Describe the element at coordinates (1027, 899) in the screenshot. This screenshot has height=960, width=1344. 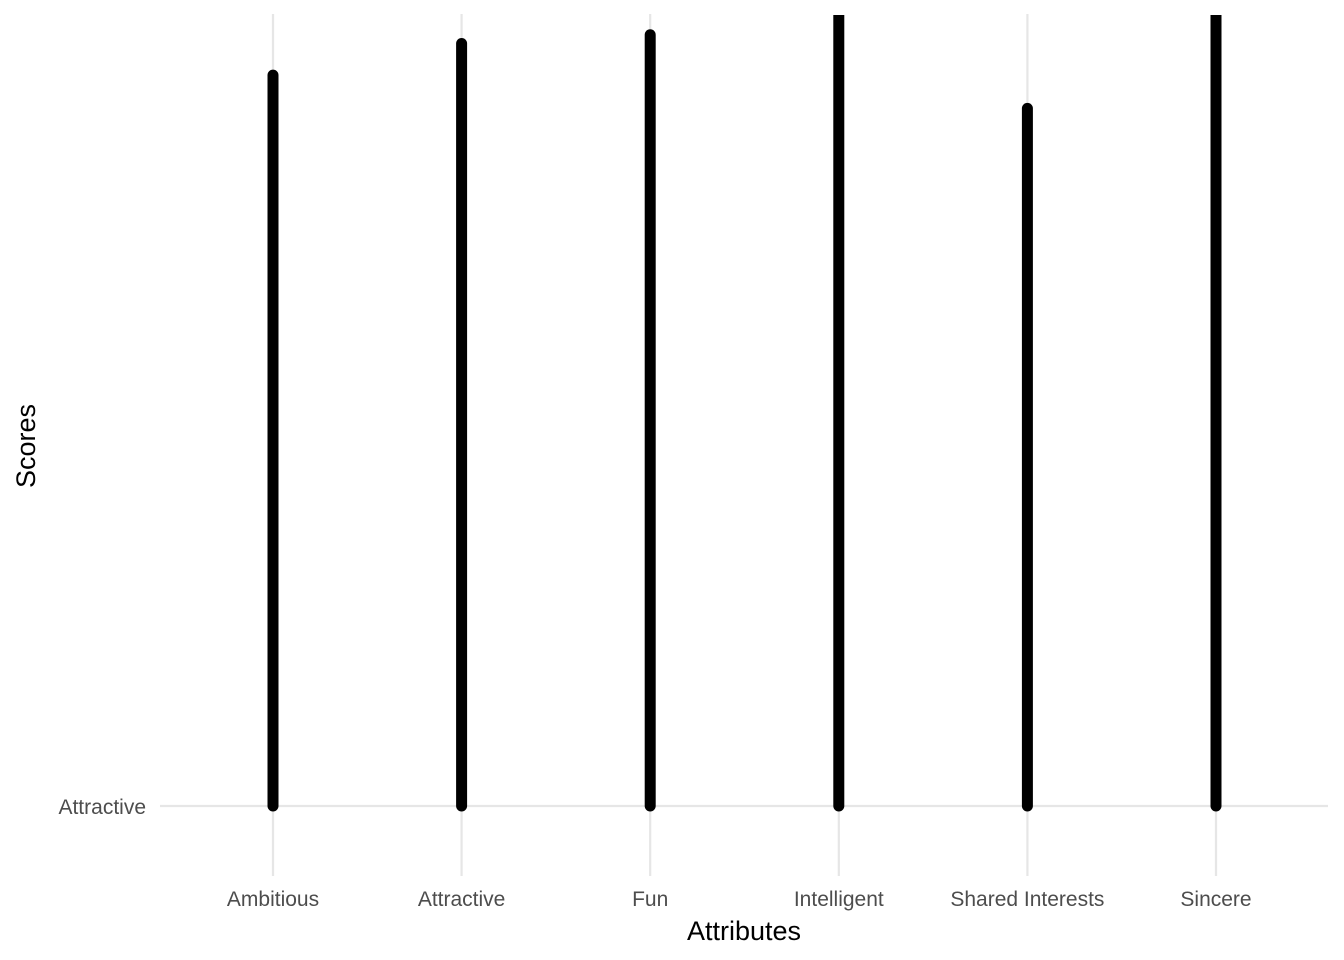
I see `x-tick-label: Shared Interests` at that location.